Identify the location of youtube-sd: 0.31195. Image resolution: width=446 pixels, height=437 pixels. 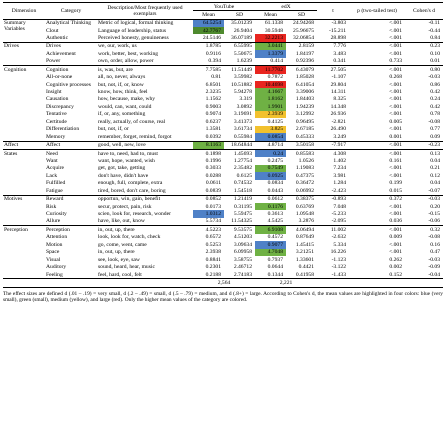
(243, 206).